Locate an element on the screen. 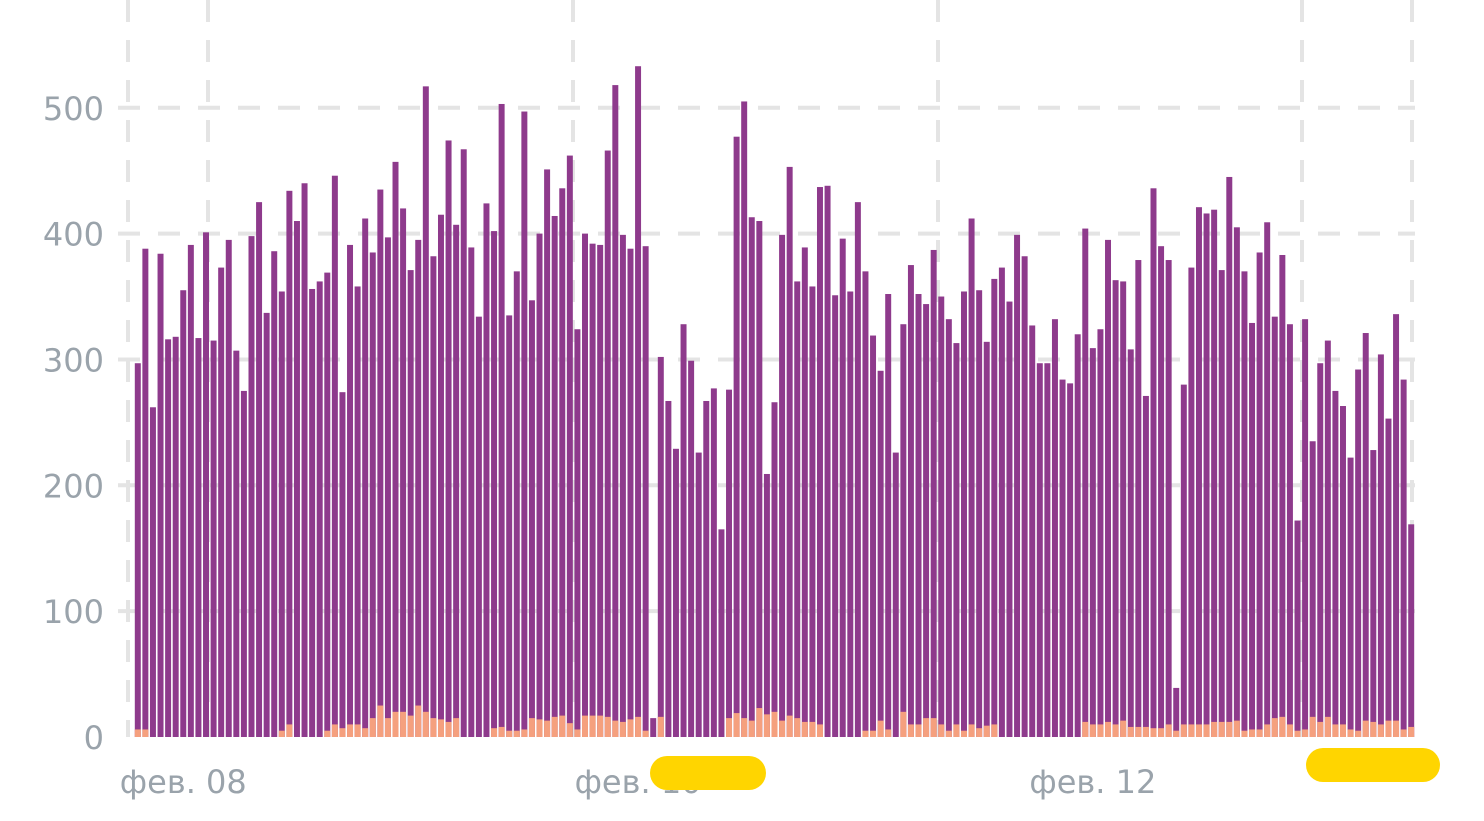 The image size is (1484, 821). x-tick-label: фев. 08 is located at coordinates (183, 782).